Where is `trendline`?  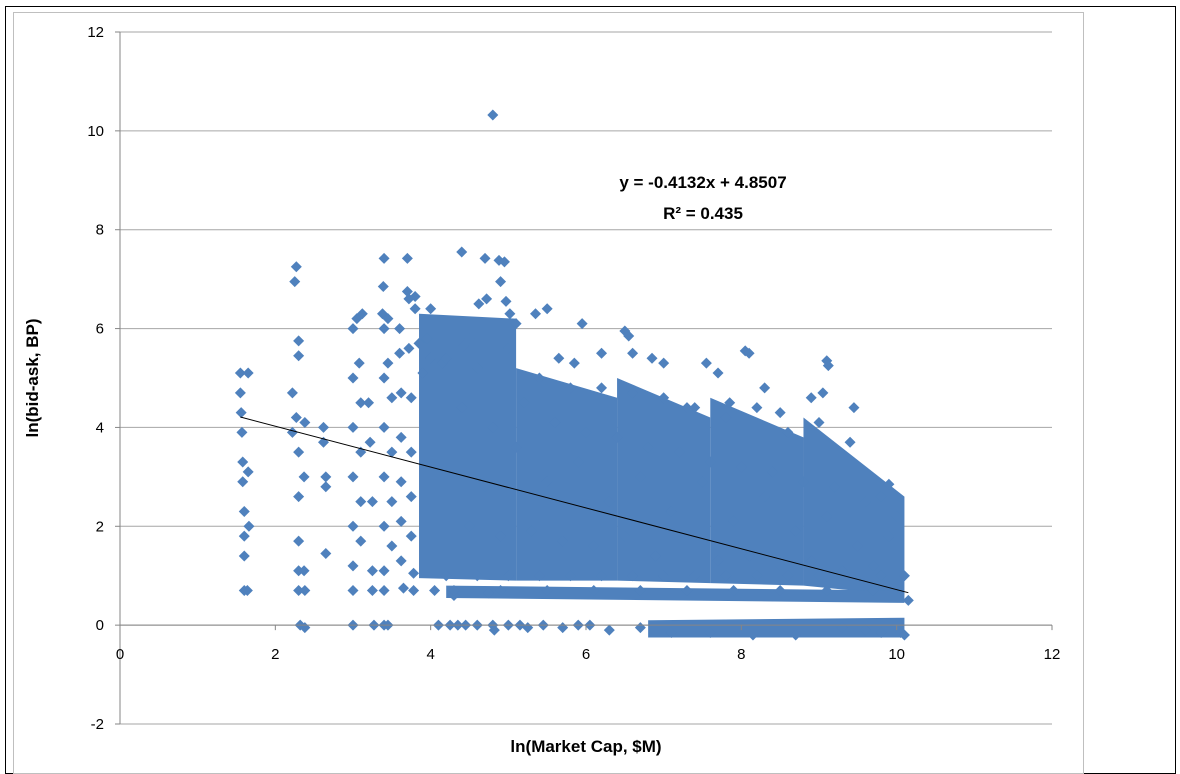 trendline is located at coordinates (574, 505).